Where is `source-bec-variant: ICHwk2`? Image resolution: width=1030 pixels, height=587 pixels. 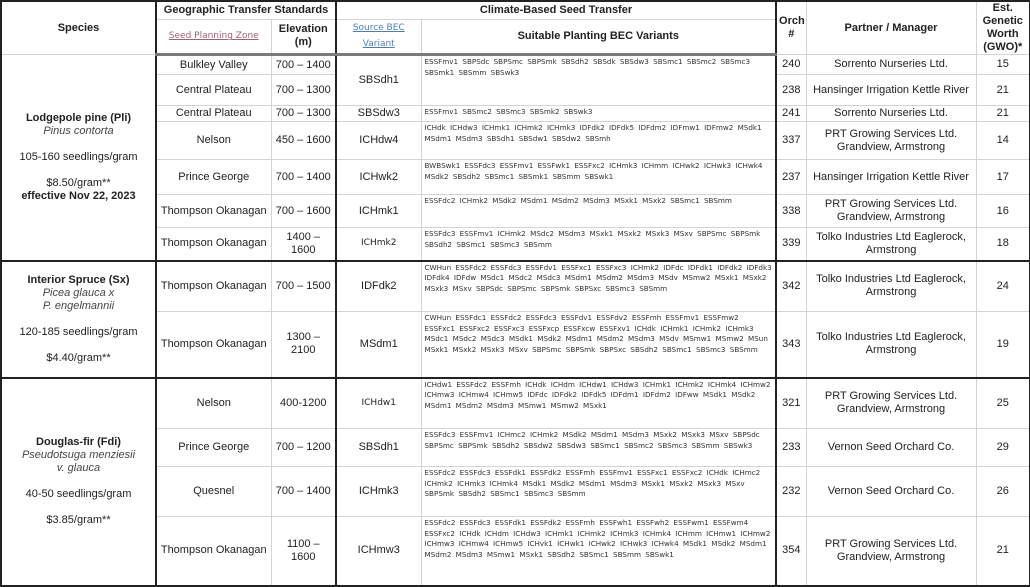 source-bec-variant: ICHwk2 is located at coordinates (378, 177).